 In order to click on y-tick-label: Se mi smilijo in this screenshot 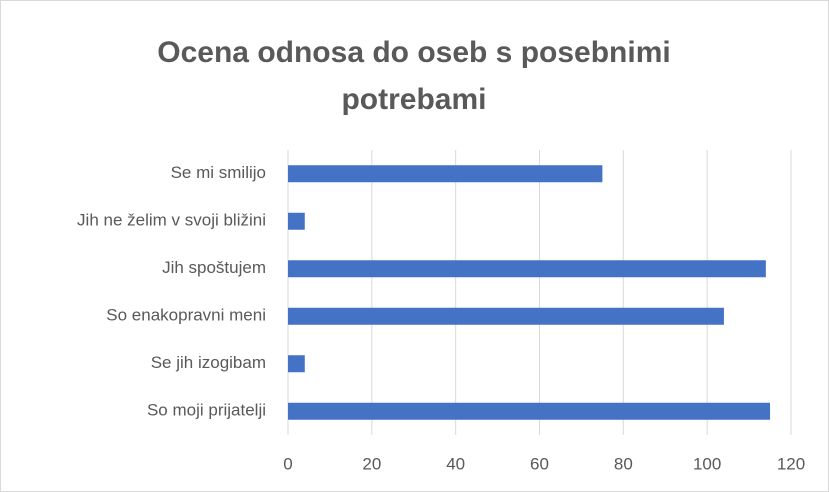, I will do `click(218, 172)`.